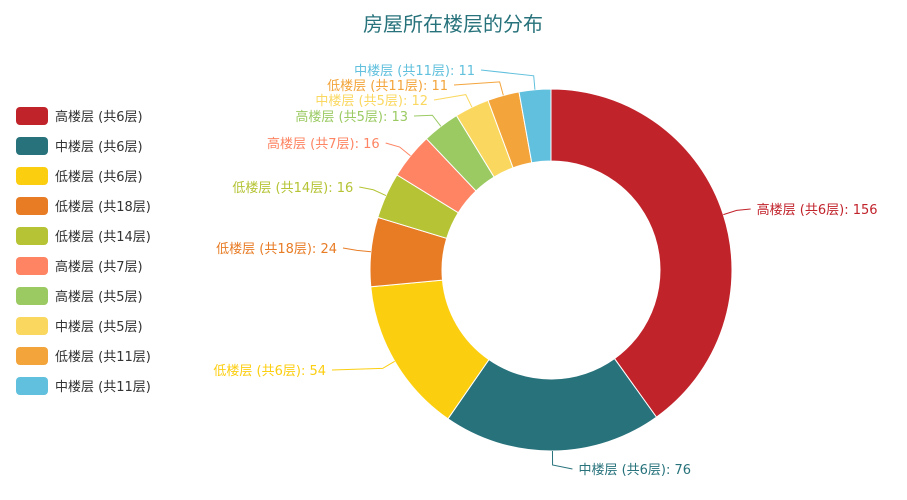 The width and height of the screenshot is (907, 500). What do you see at coordinates (99, 327) in the screenshot?
I see `legend-label-7: 中楼层 (共5层)` at bounding box center [99, 327].